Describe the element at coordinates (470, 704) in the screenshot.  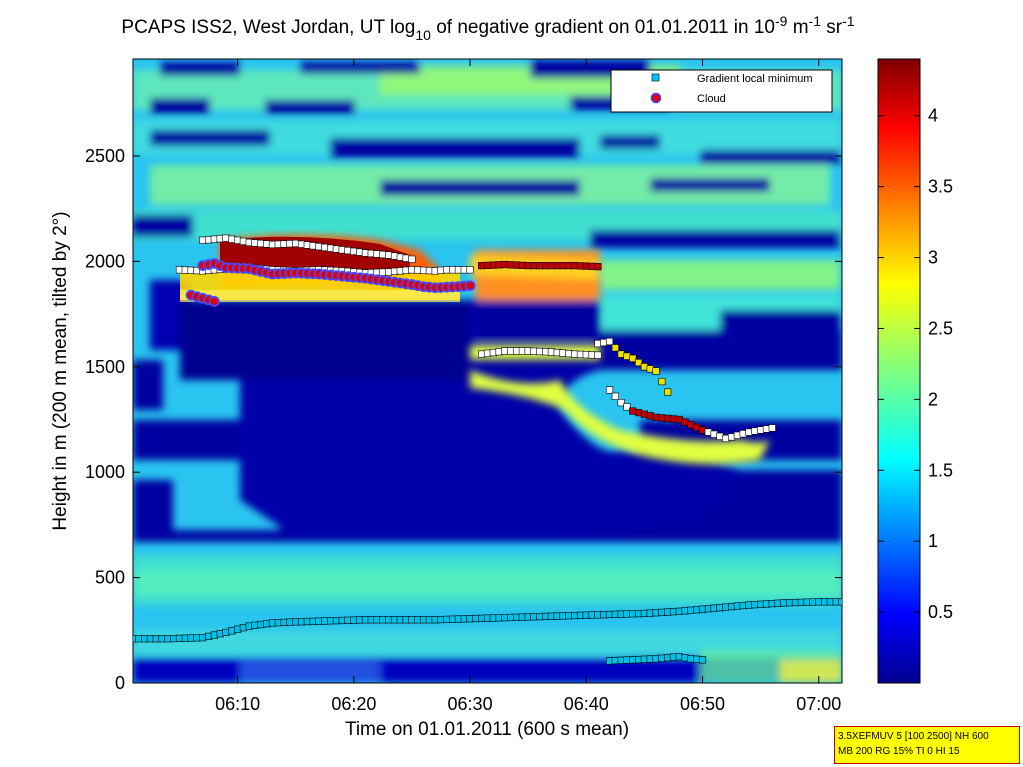
I see `x-tick-label: 06:30` at that location.